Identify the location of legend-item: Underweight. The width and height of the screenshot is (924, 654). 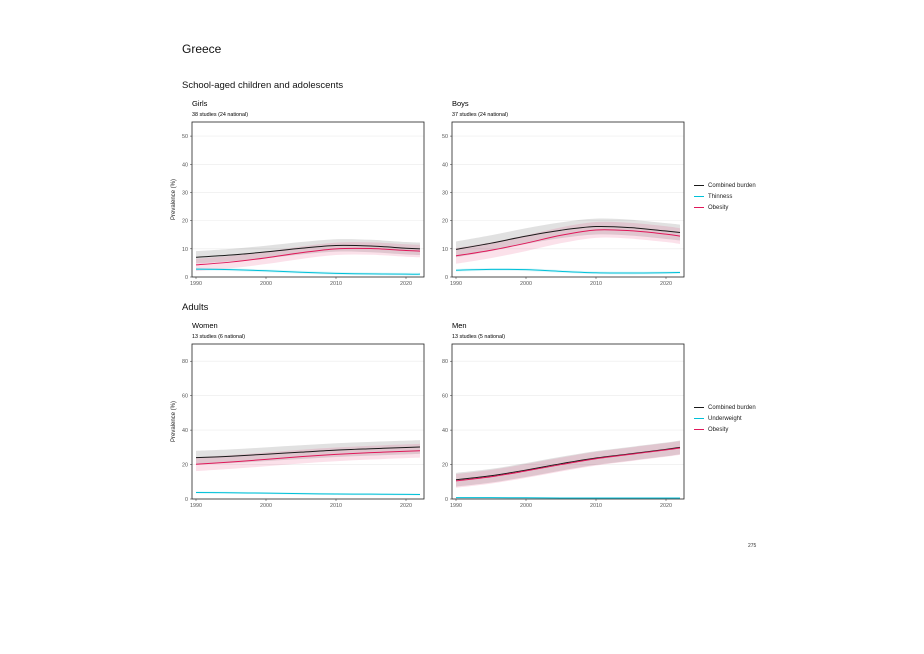
(725, 418).